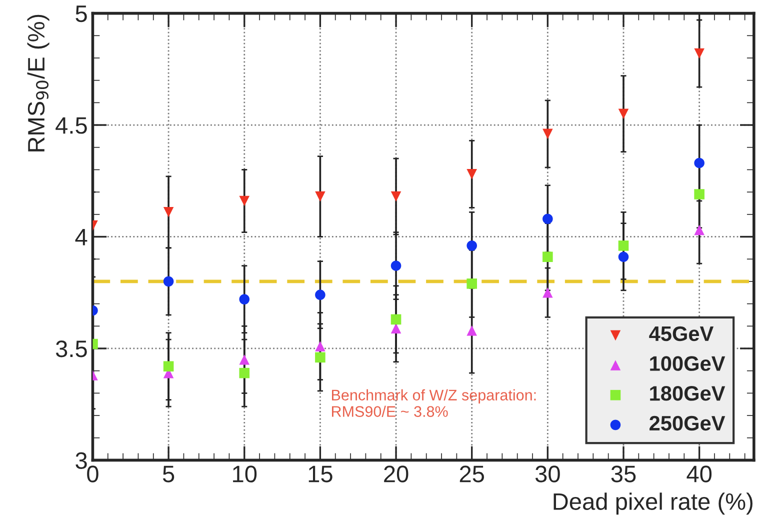 The image size is (760, 532). I want to click on y-tick-label: 5, so click(81, 14).